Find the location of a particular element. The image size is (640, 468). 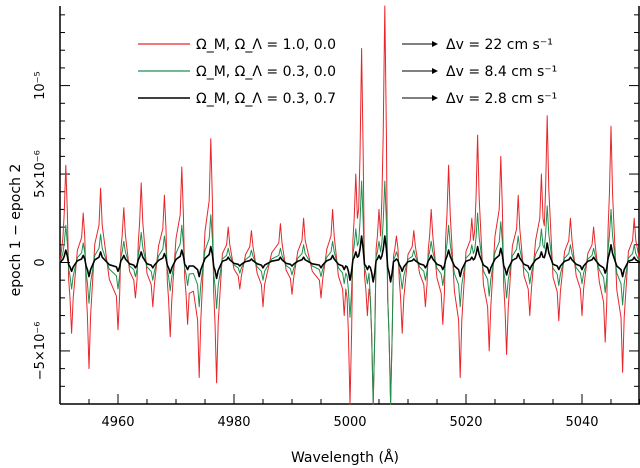

delta-v-label-3: Δv = 2.8 cm s⁻¹ is located at coordinates (501, 99).